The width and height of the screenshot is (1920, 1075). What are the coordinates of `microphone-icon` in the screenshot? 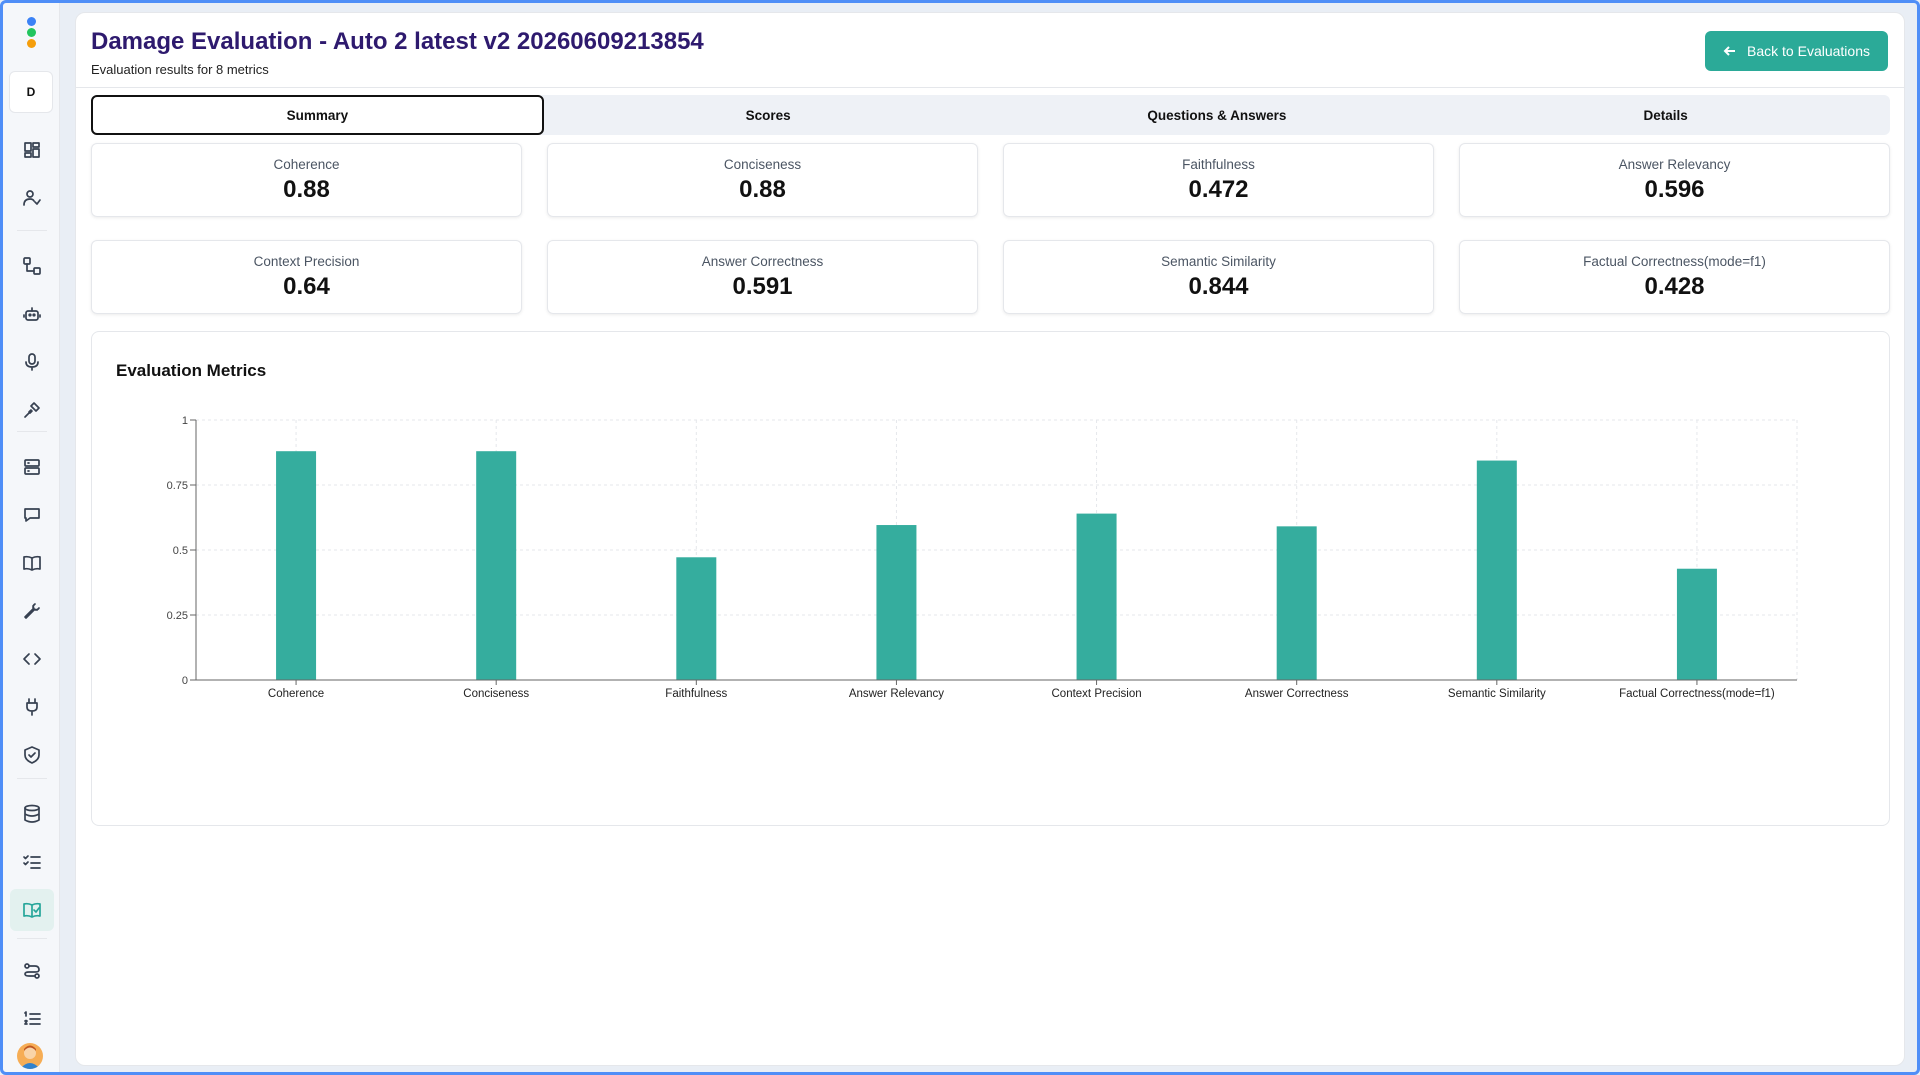 It's located at (32, 362).